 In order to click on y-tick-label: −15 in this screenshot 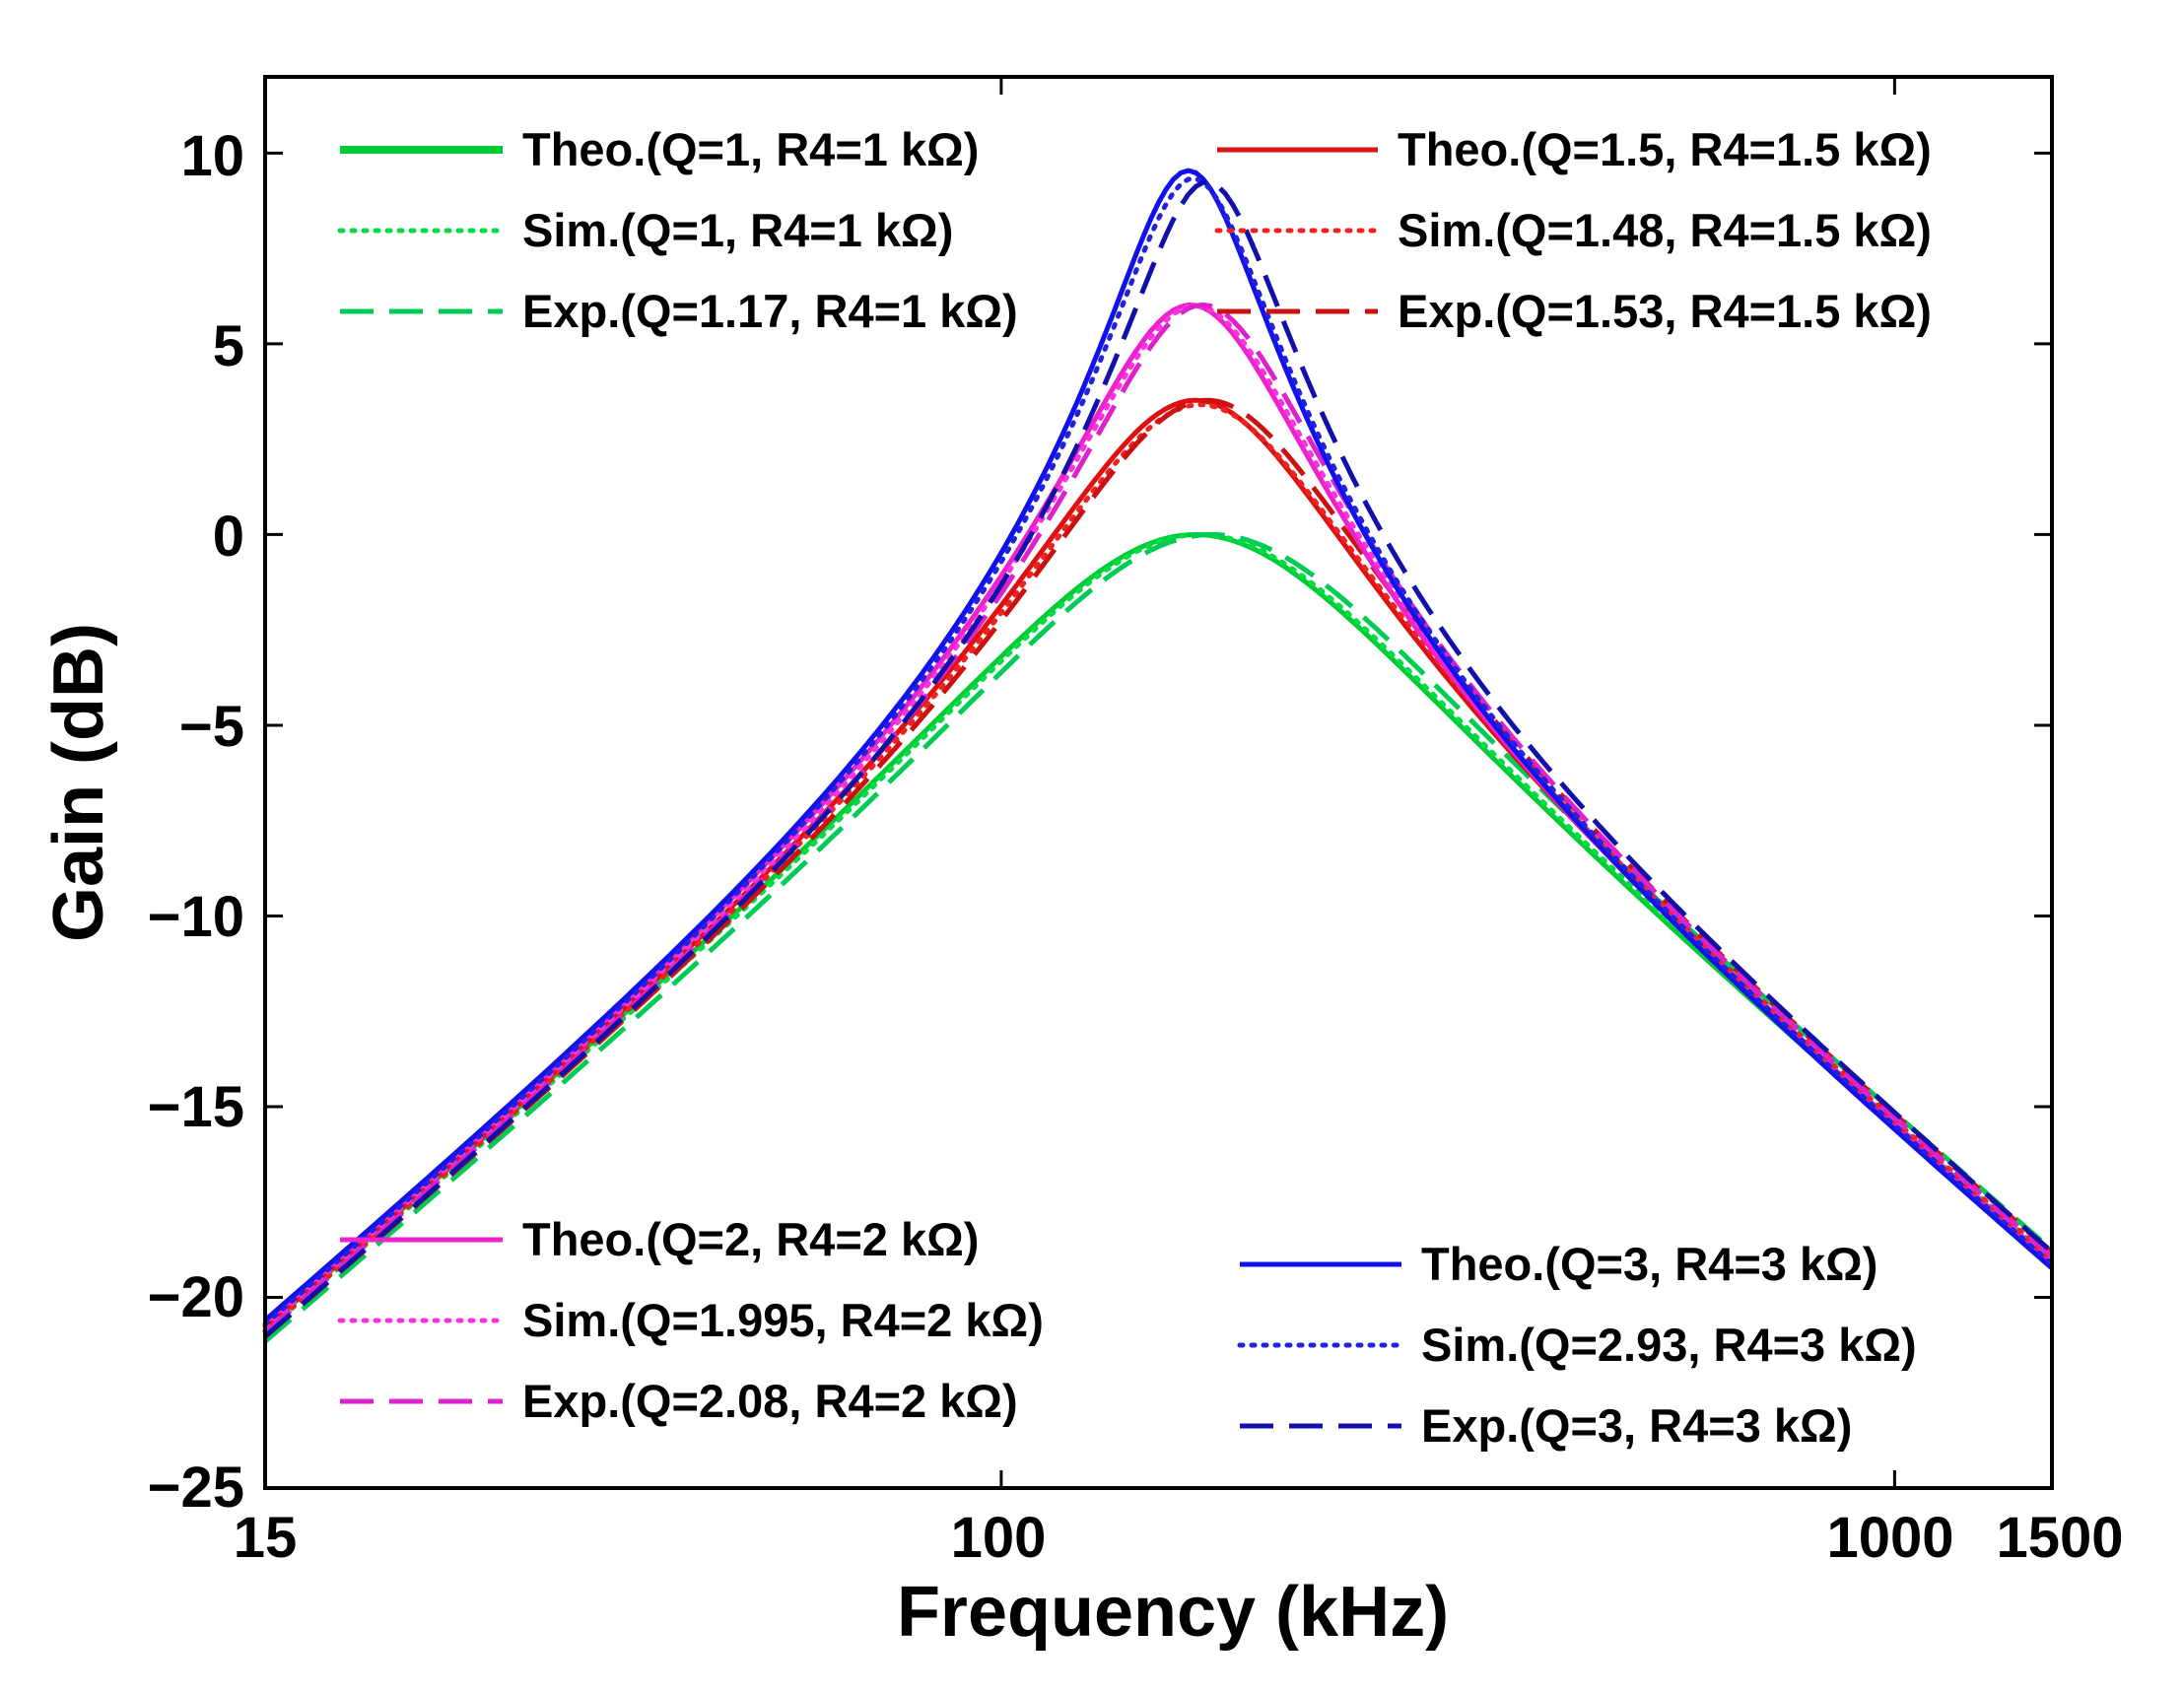, I will do `click(196, 1107)`.